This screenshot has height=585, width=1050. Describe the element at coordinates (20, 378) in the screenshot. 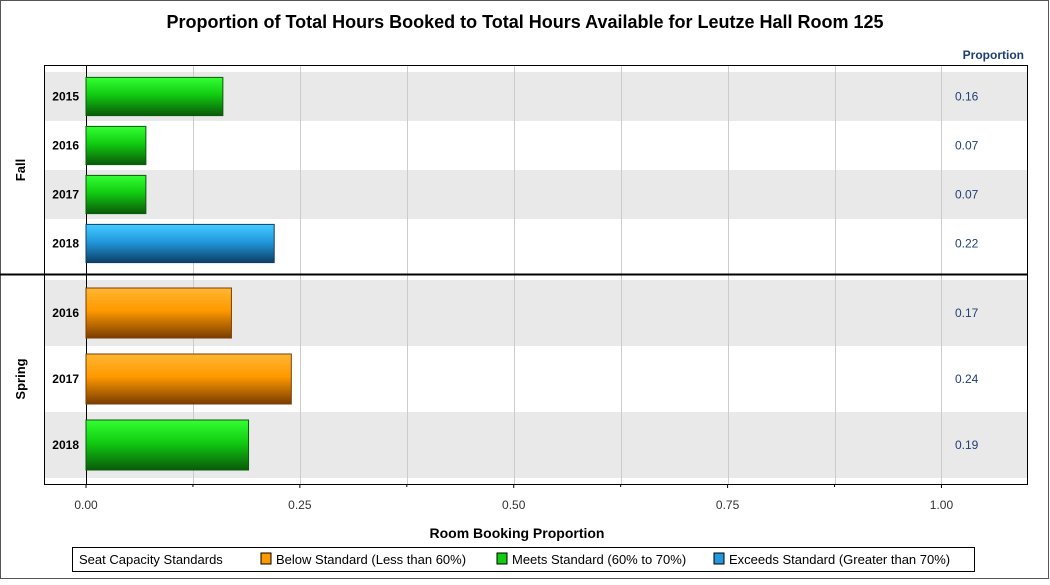

I see `group-label-spring: Spring` at that location.